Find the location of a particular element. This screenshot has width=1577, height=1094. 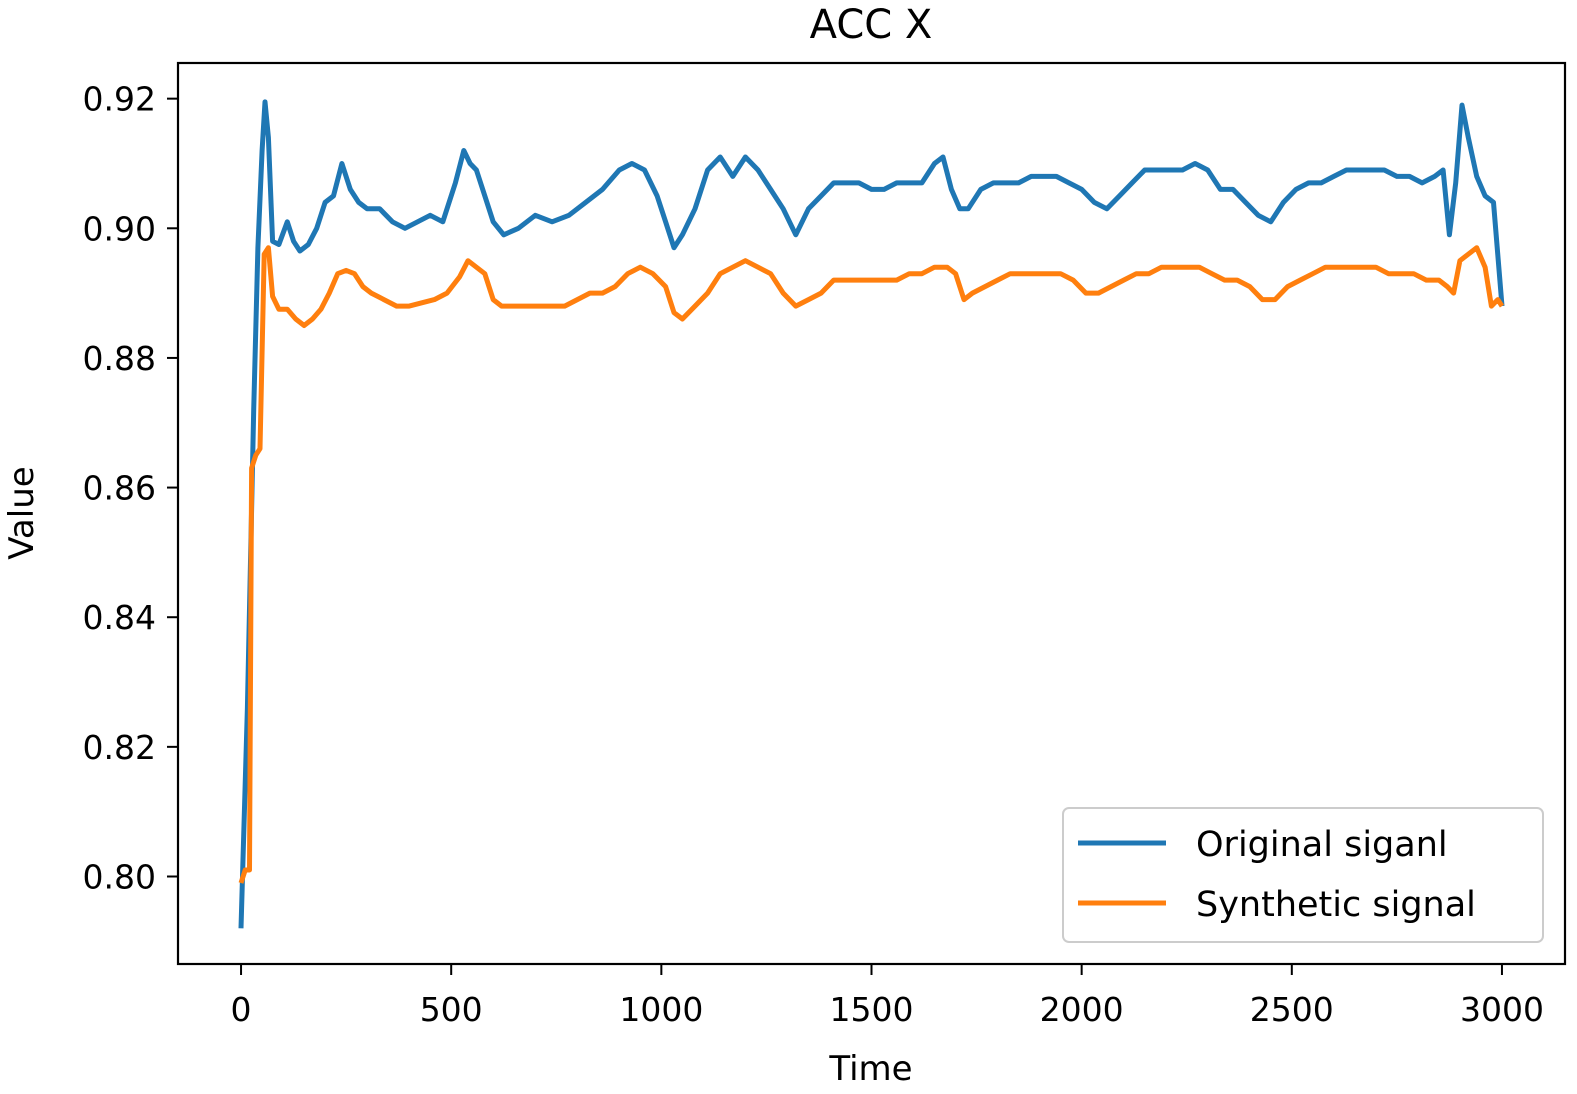

y-tick-label: 0.92 is located at coordinates (119, 99).